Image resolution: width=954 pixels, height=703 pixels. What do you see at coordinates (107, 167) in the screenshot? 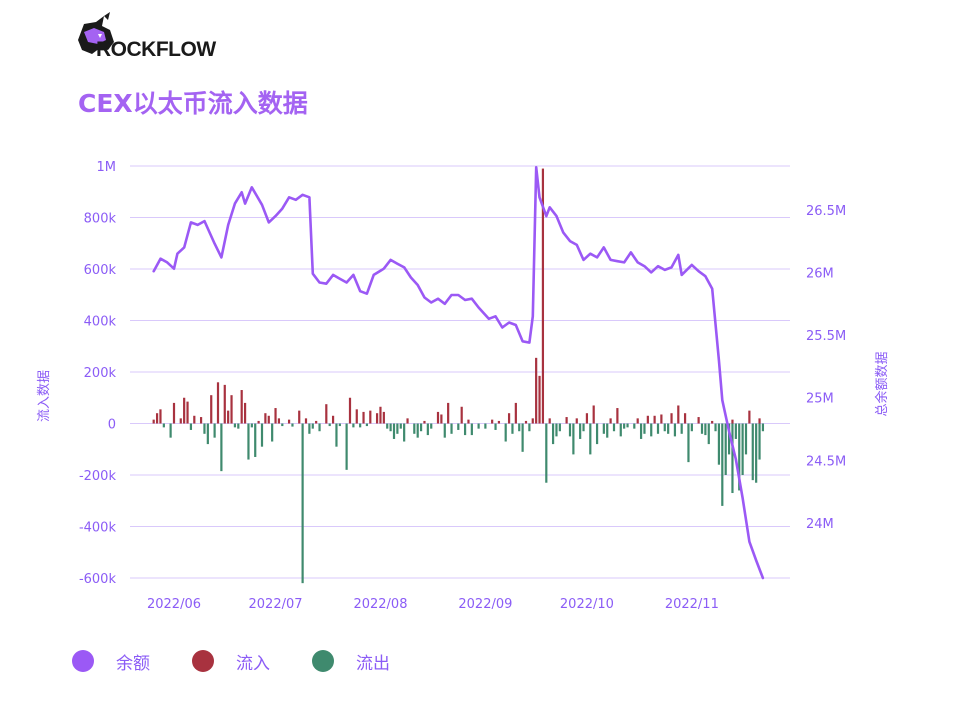
I see `left-tick-label: 1M` at bounding box center [107, 167].